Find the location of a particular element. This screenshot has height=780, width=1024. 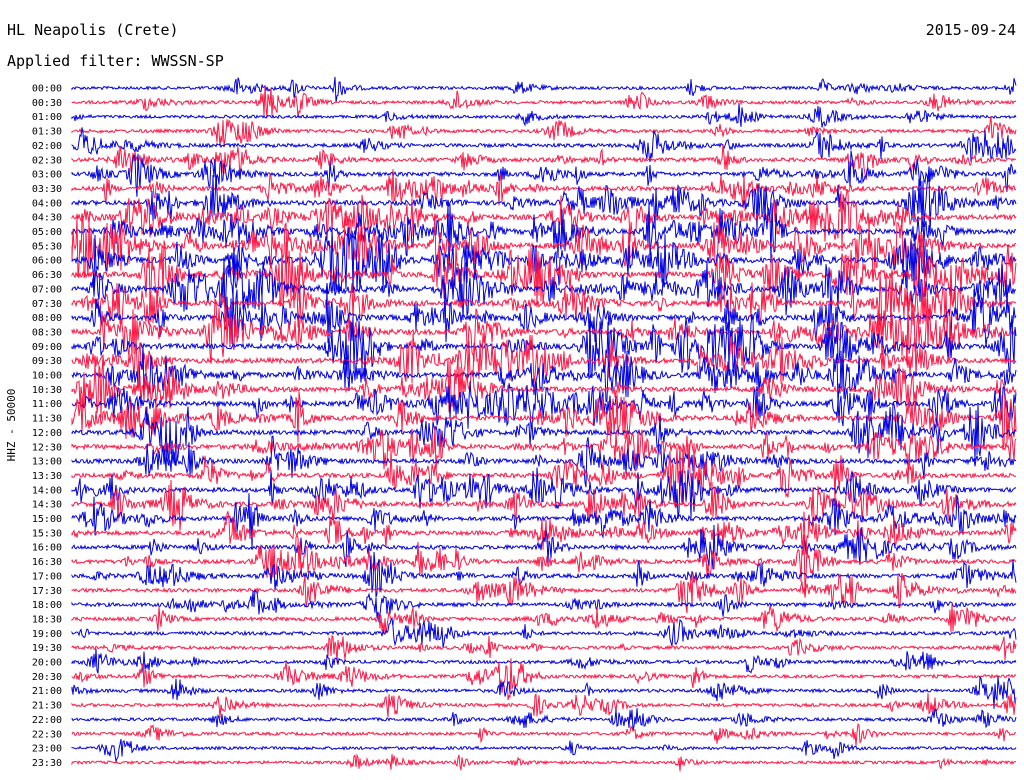

tick-label: 08:30 is located at coordinates (47, 332).